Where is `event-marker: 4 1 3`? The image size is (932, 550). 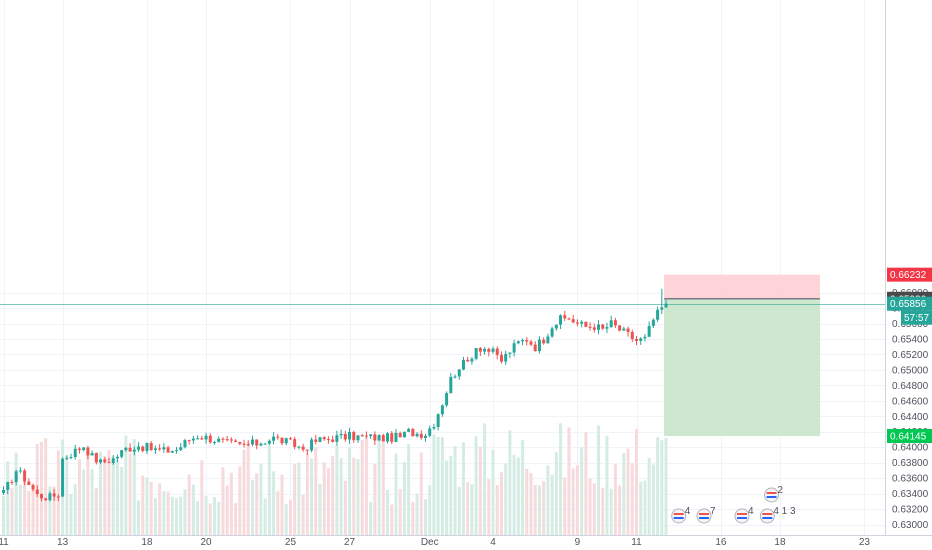 event-marker: 4 1 3 is located at coordinates (777, 515).